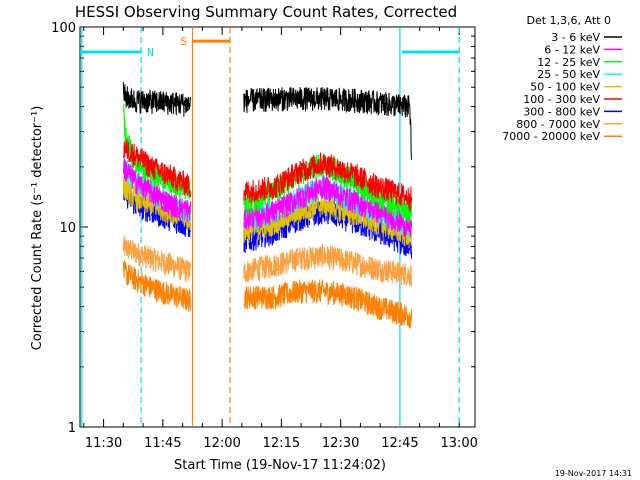  Describe the element at coordinates (162, 443) in the screenshot. I see `x-tick-label: 11:45` at that location.